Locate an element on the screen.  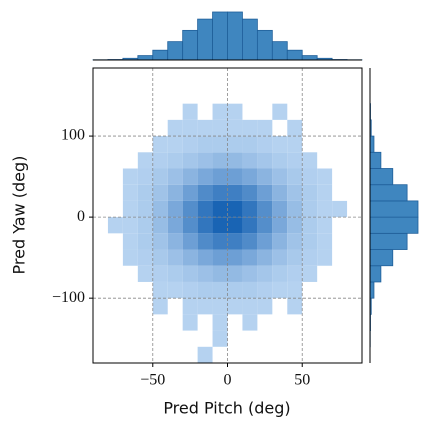
x-tick-label: −50 is located at coordinates (152, 380).